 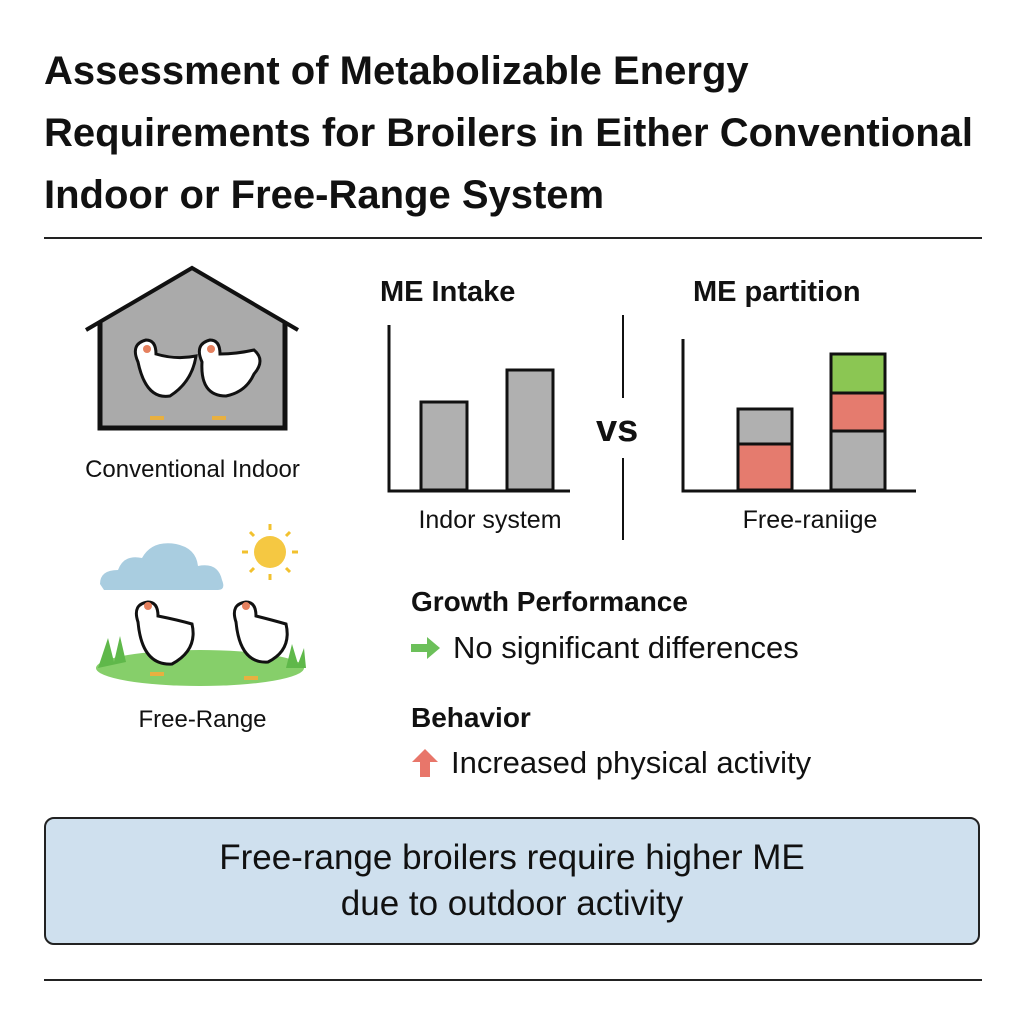 What do you see at coordinates (810, 520) in the screenshot?
I see `partition-xlabel: Free-raniige` at bounding box center [810, 520].